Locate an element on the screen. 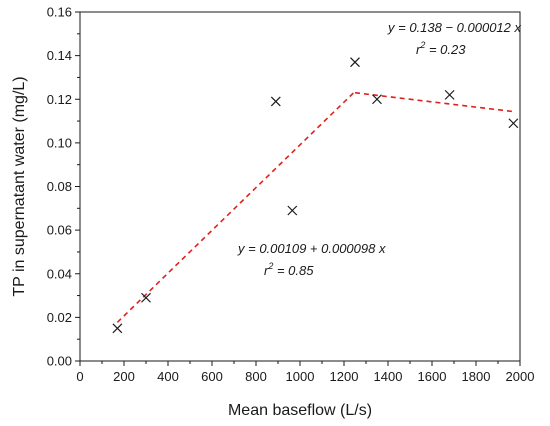 This screenshot has height=426, width=550. y-tick-label: 0.00 is located at coordinates (59, 361).